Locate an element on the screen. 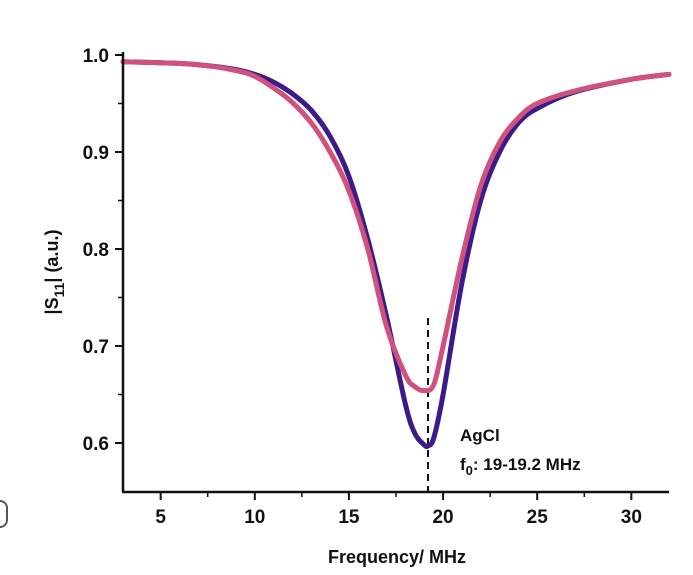 This screenshot has width=693, height=575. y-tick-label-3: 0.9 is located at coordinates (96, 153).